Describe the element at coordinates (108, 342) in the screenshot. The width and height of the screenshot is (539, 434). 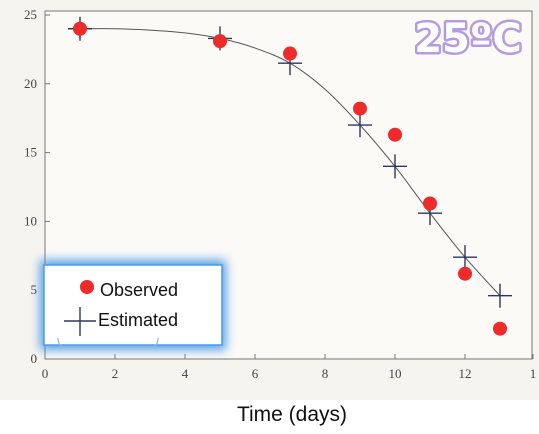
I see `legend-old-bracket` at that location.